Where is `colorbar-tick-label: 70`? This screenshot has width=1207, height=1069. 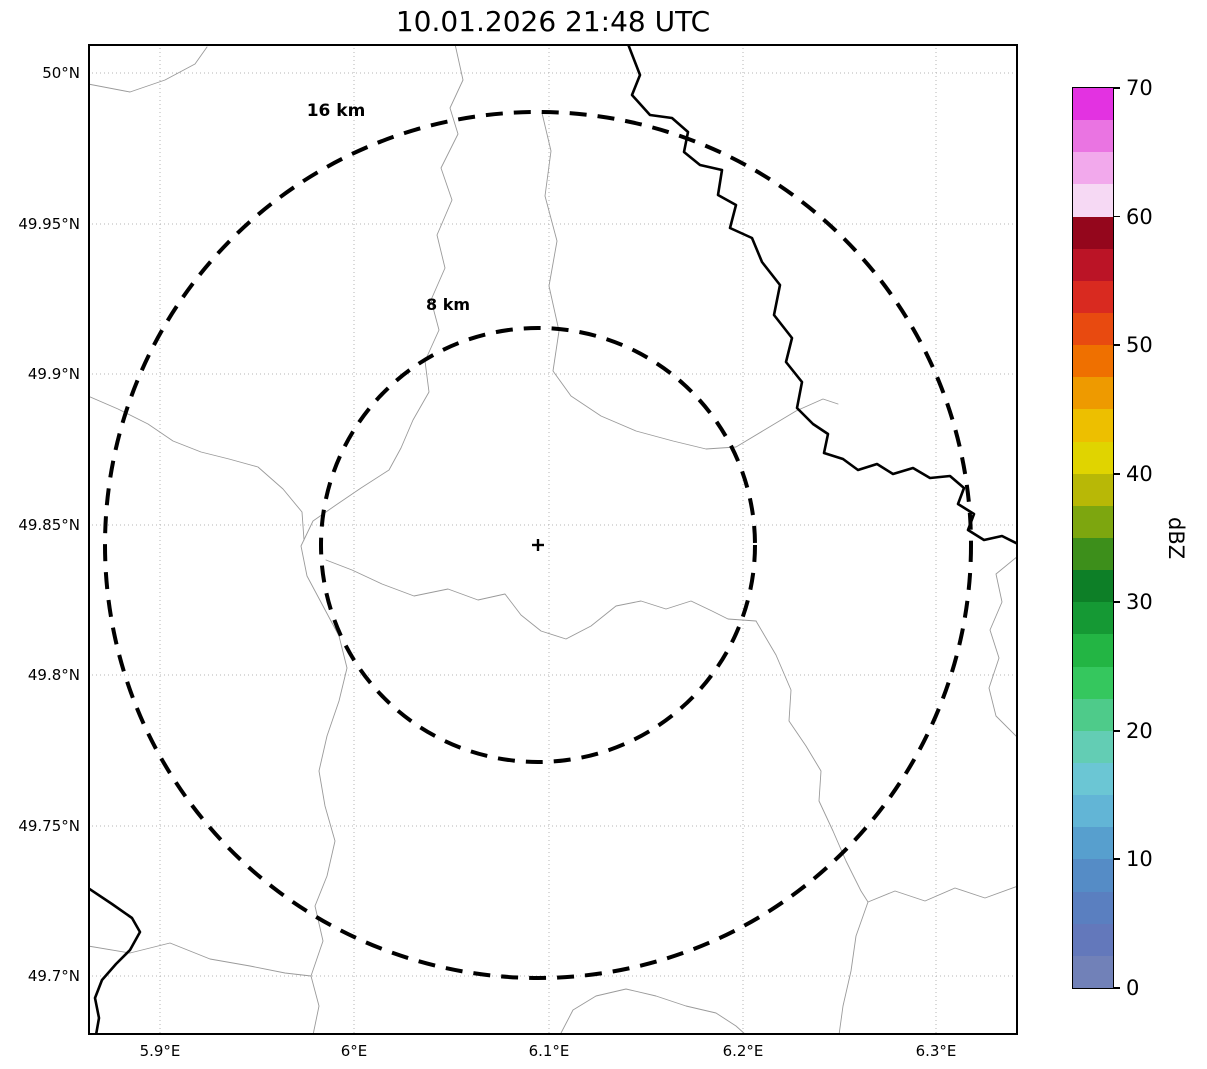 colorbar-tick-label: 70 is located at coordinates (1139, 88).